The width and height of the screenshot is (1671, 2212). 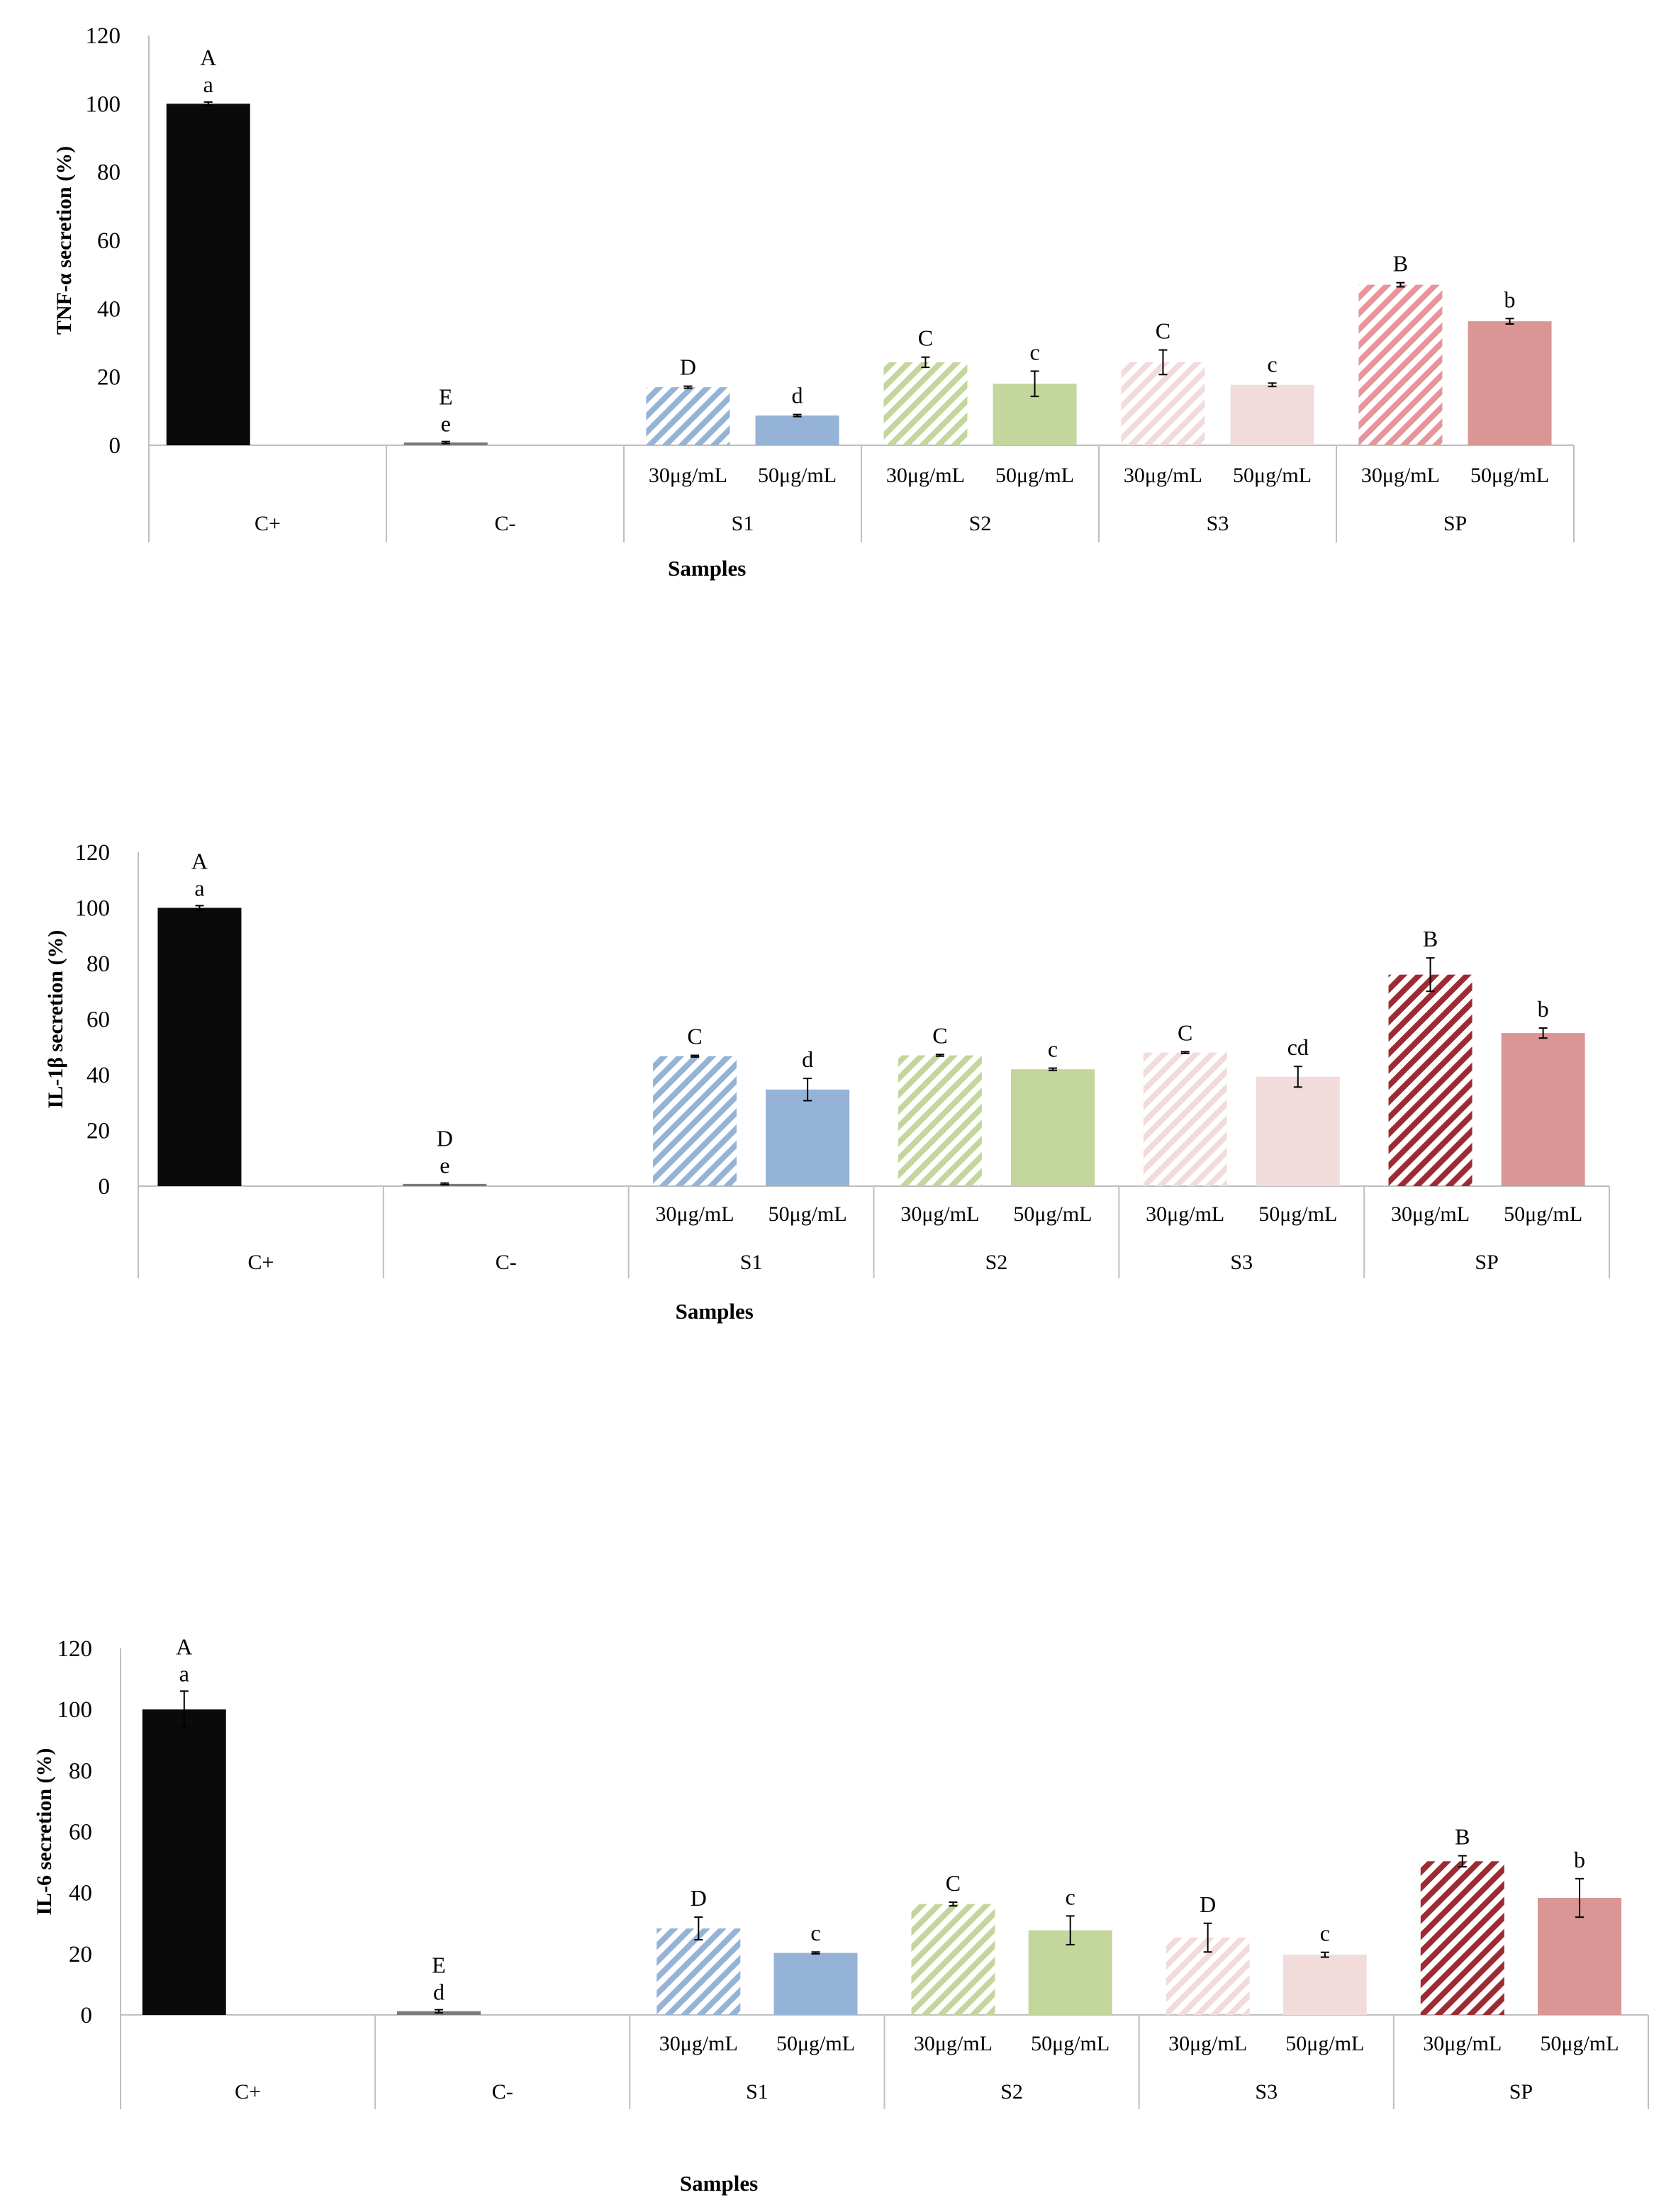 I want to click on bar-SP-50ug, so click(x=1543, y=1110).